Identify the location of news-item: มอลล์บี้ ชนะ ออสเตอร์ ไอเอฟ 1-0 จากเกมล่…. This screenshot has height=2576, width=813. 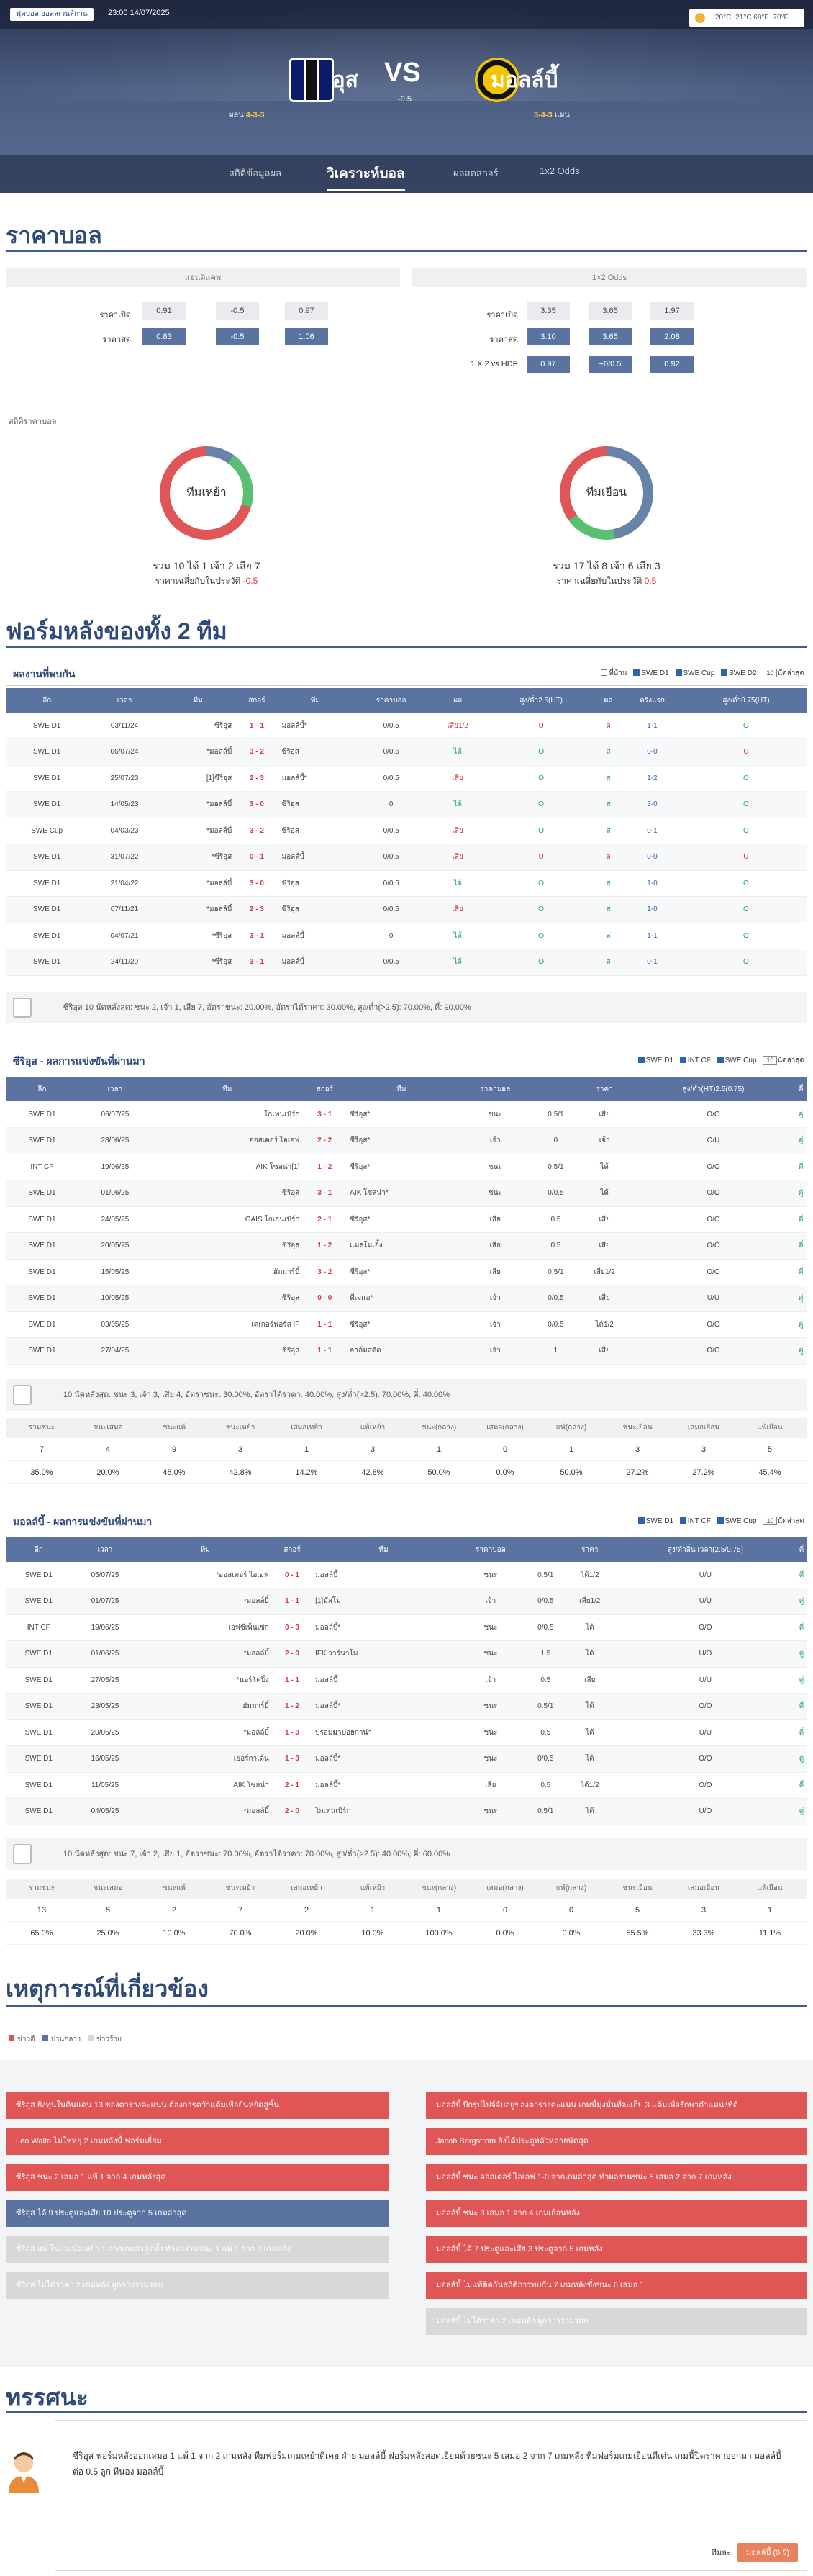
(616, 2177).